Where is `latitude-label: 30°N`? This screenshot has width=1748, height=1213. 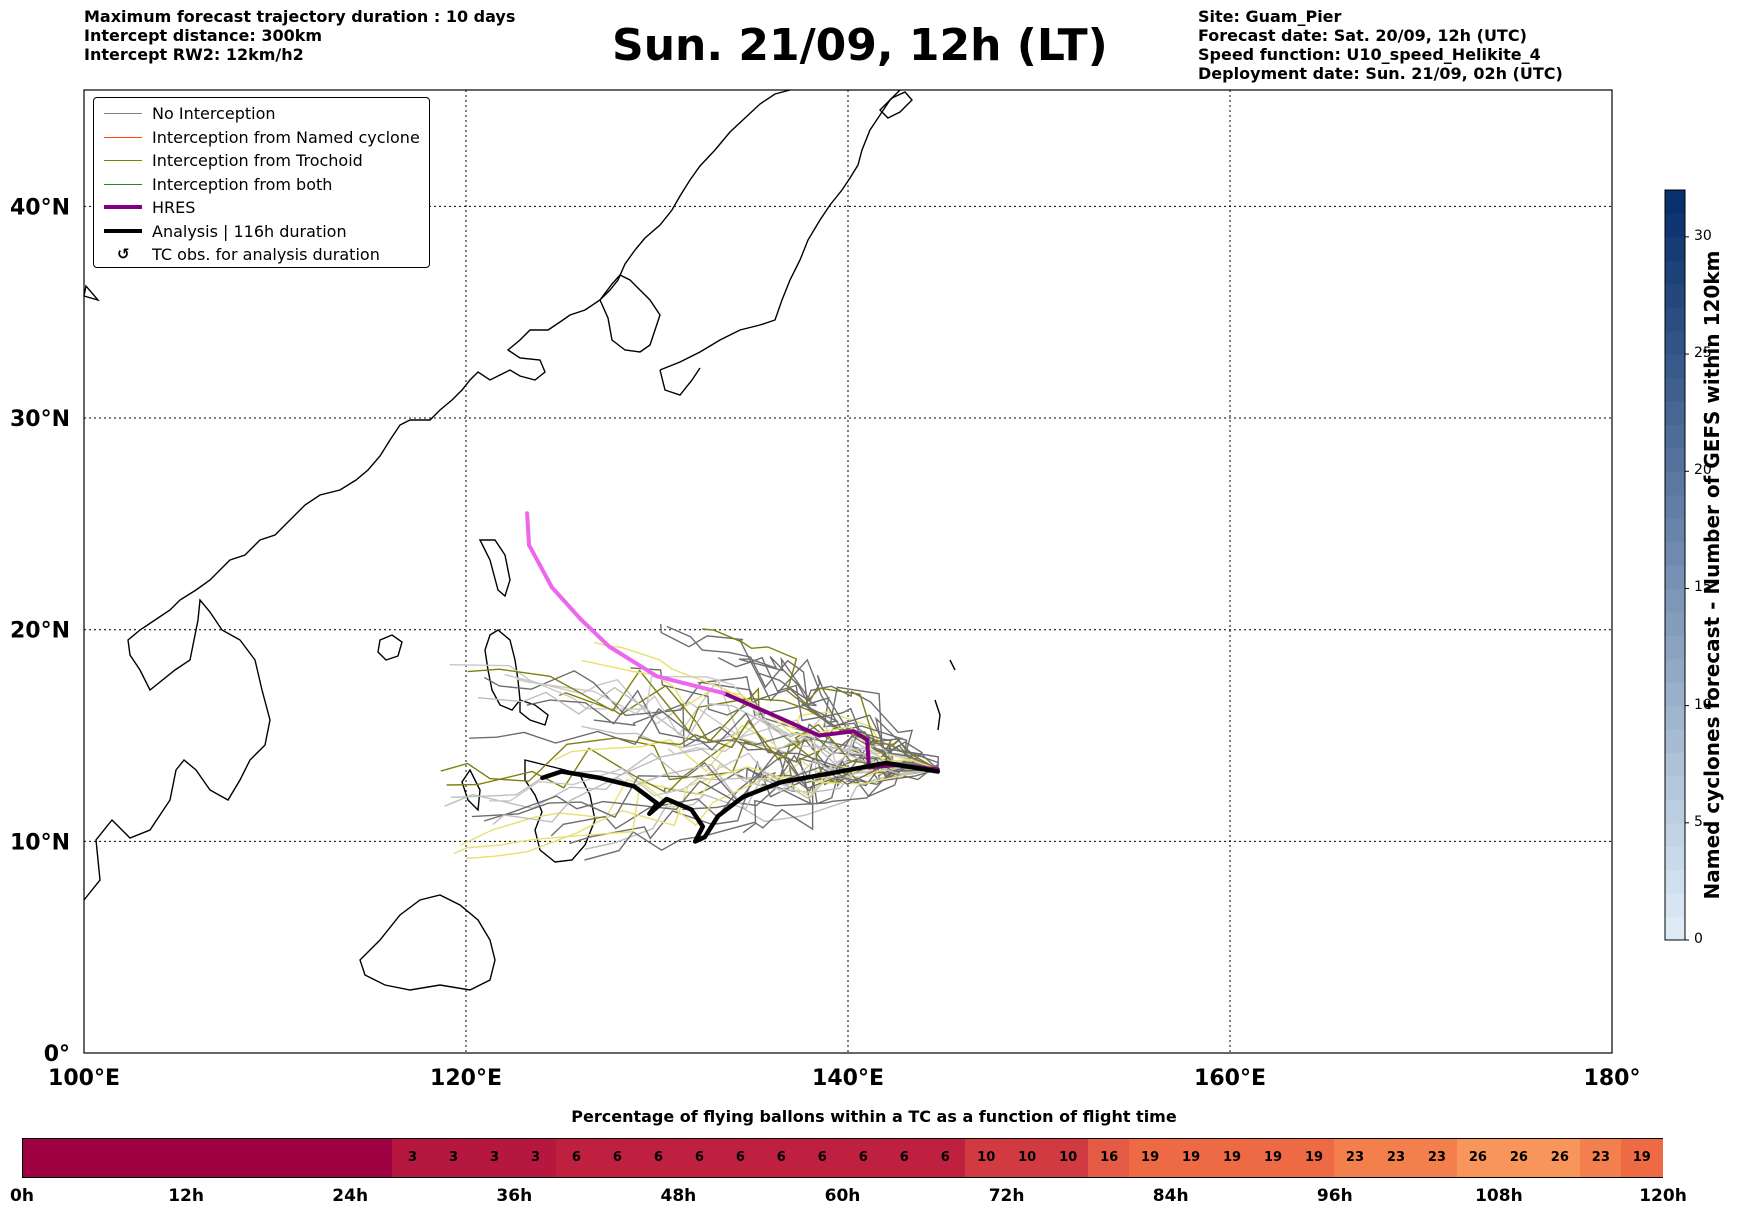 latitude-label: 30°N is located at coordinates (40, 419).